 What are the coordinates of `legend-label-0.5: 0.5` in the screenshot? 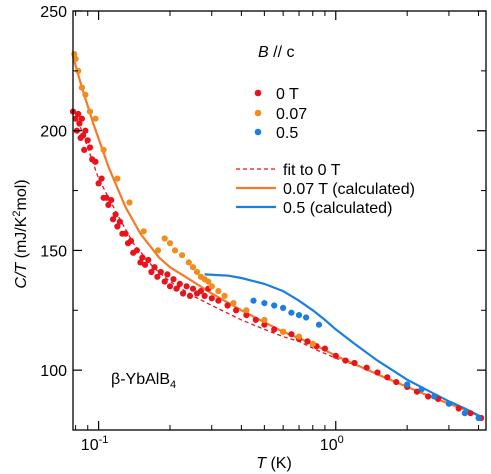 It's located at (287, 133).